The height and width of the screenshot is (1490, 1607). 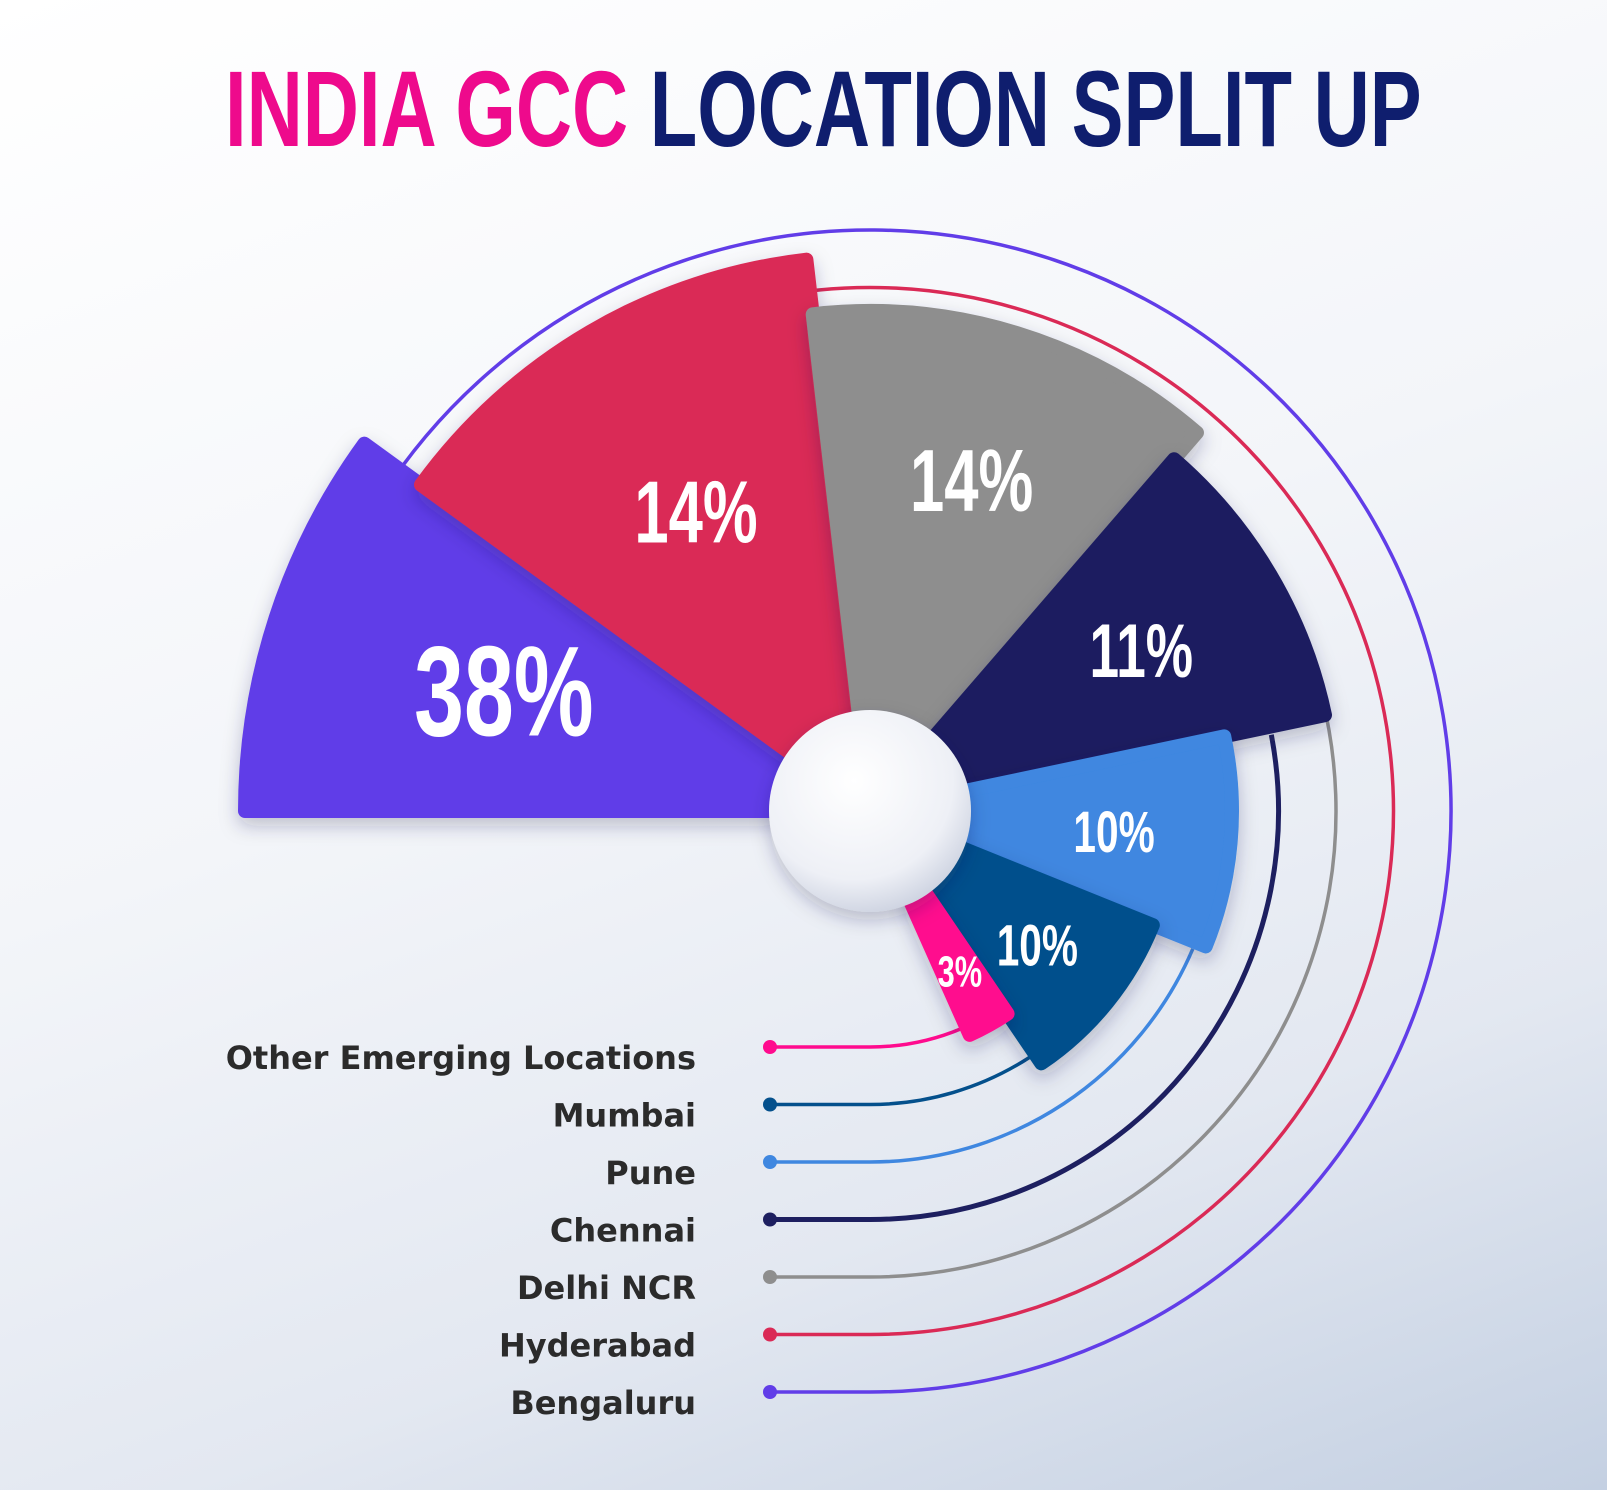 What do you see at coordinates (971, 481) in the screenshot?
I see `slice-label-delhi-ncr: 14%` at bounding box center [971, 481].